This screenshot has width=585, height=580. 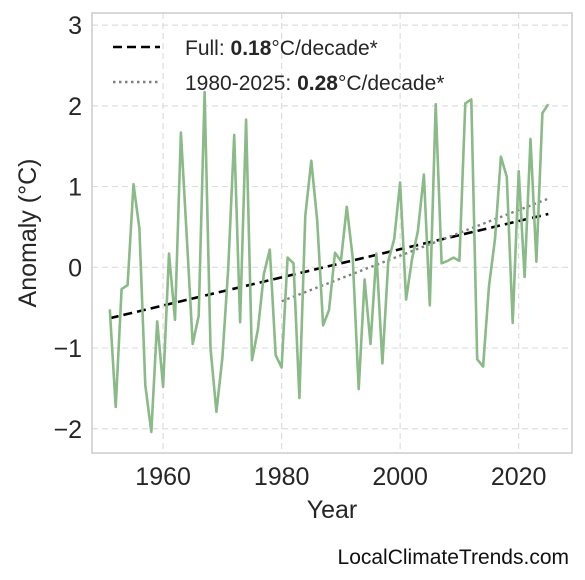 What do you see at coordinates (67, 430) in the screenshot?
I see `y-tick-label: −2` at bounding box center [67, 430].